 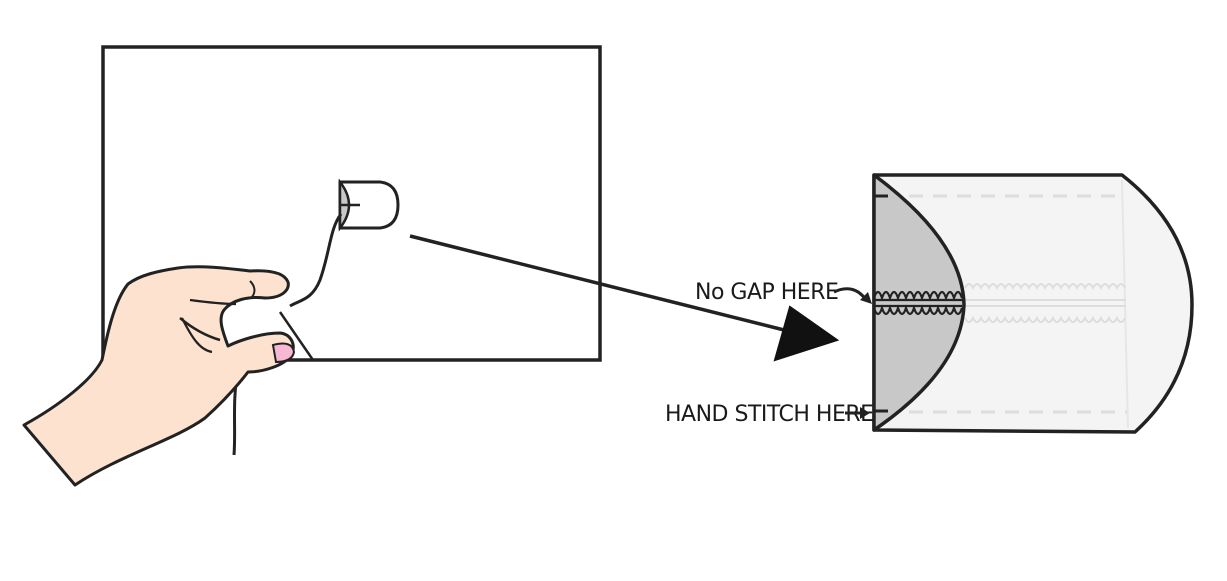 I want to click on needle, so click(x=296, y=336).